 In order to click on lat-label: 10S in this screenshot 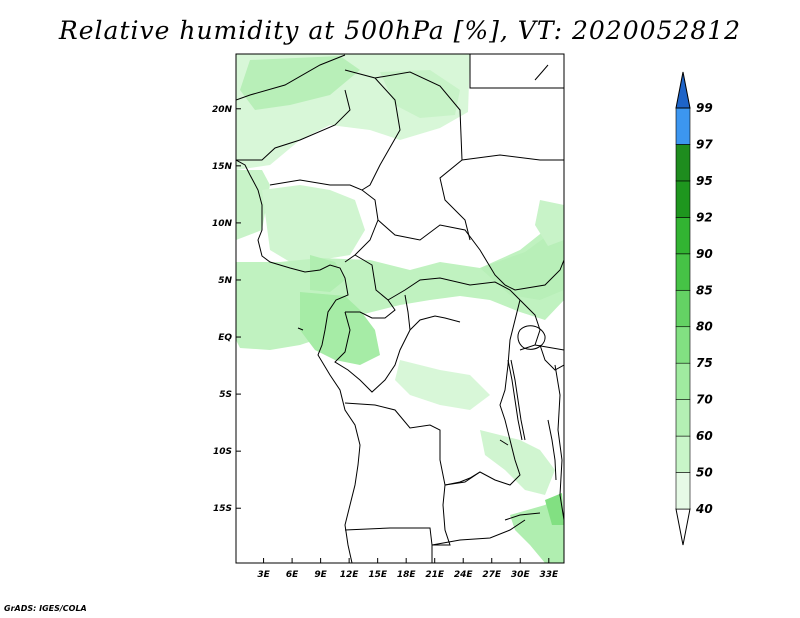, I will do `click(222, 452)`.